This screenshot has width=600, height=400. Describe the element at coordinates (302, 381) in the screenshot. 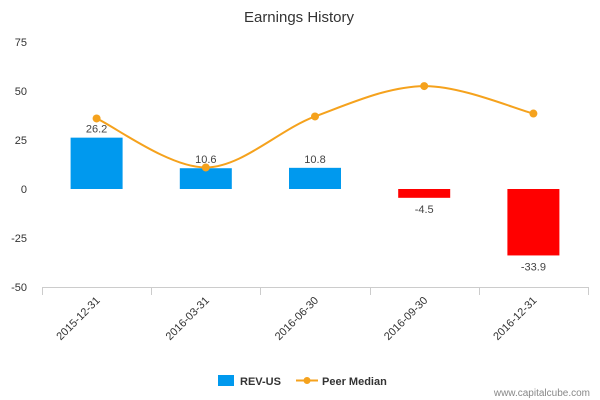

I see `legend: REV-US Peer Median` at that location.